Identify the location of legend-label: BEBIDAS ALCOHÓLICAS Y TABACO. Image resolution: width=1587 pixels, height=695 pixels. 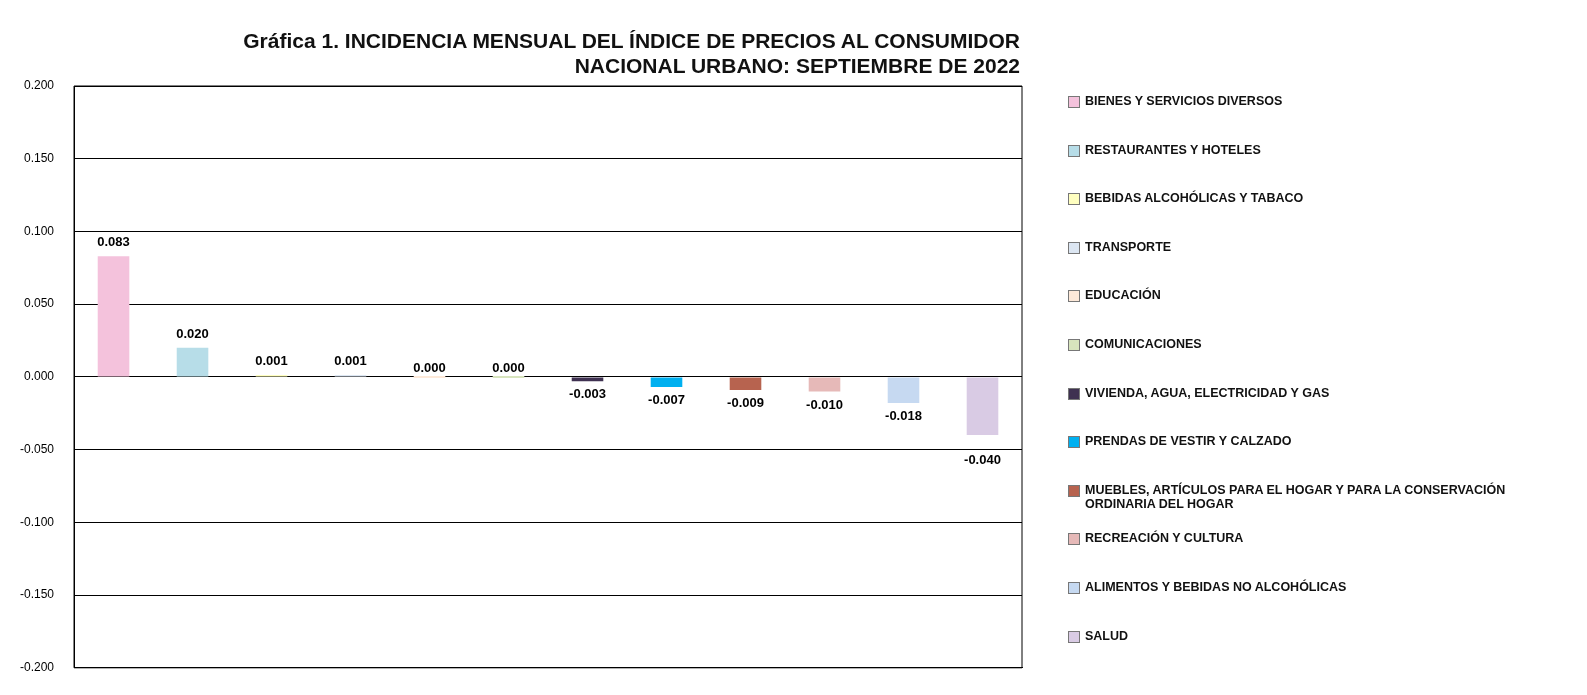
(1194, 198).